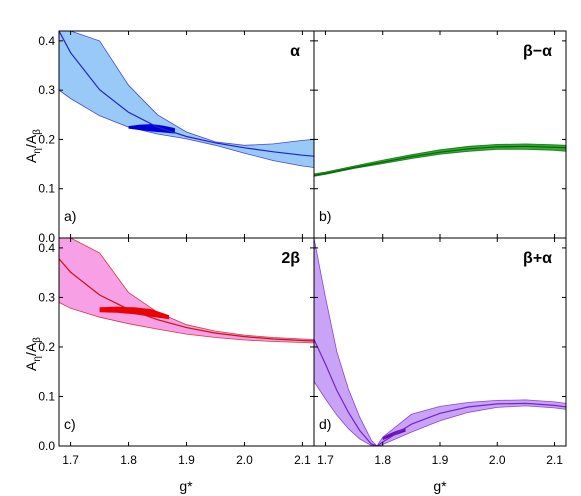 Image resolution: width=581 pixels, height=496 pixels. I want to click on panel-label: b), so click(325, 216).